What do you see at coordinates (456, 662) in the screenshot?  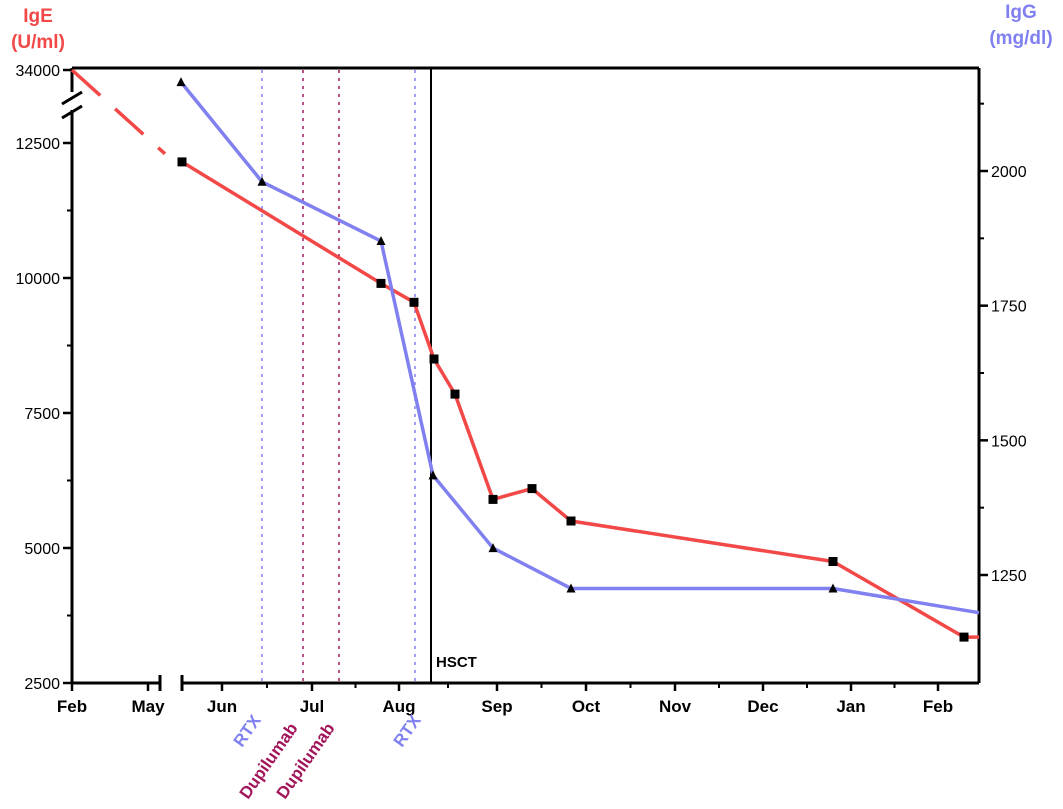 I see `hsct-label: HSCT` at bounding box center [456, 662].